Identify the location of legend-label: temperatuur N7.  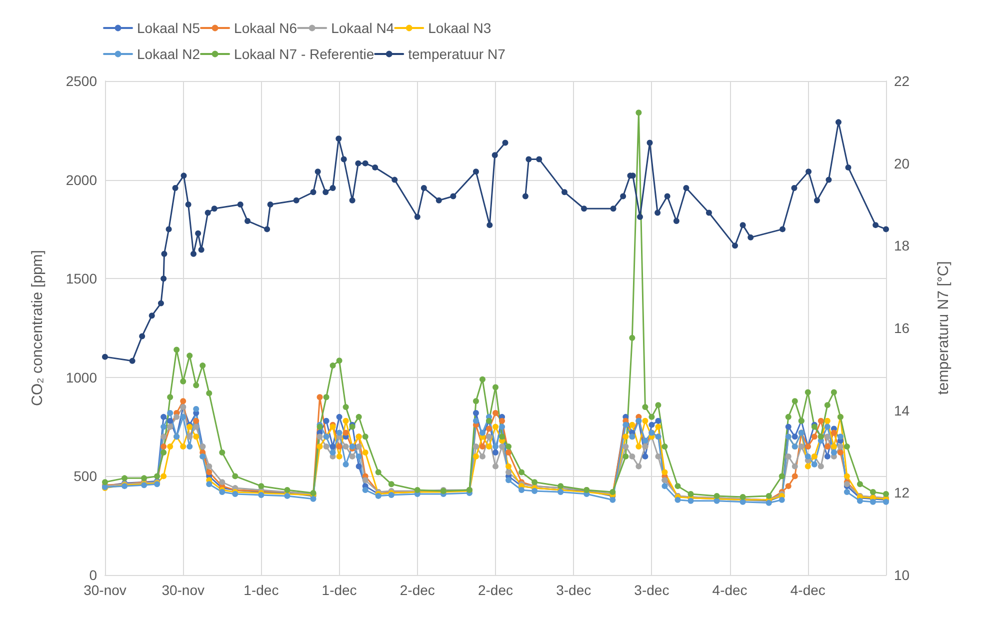
(457, 54).